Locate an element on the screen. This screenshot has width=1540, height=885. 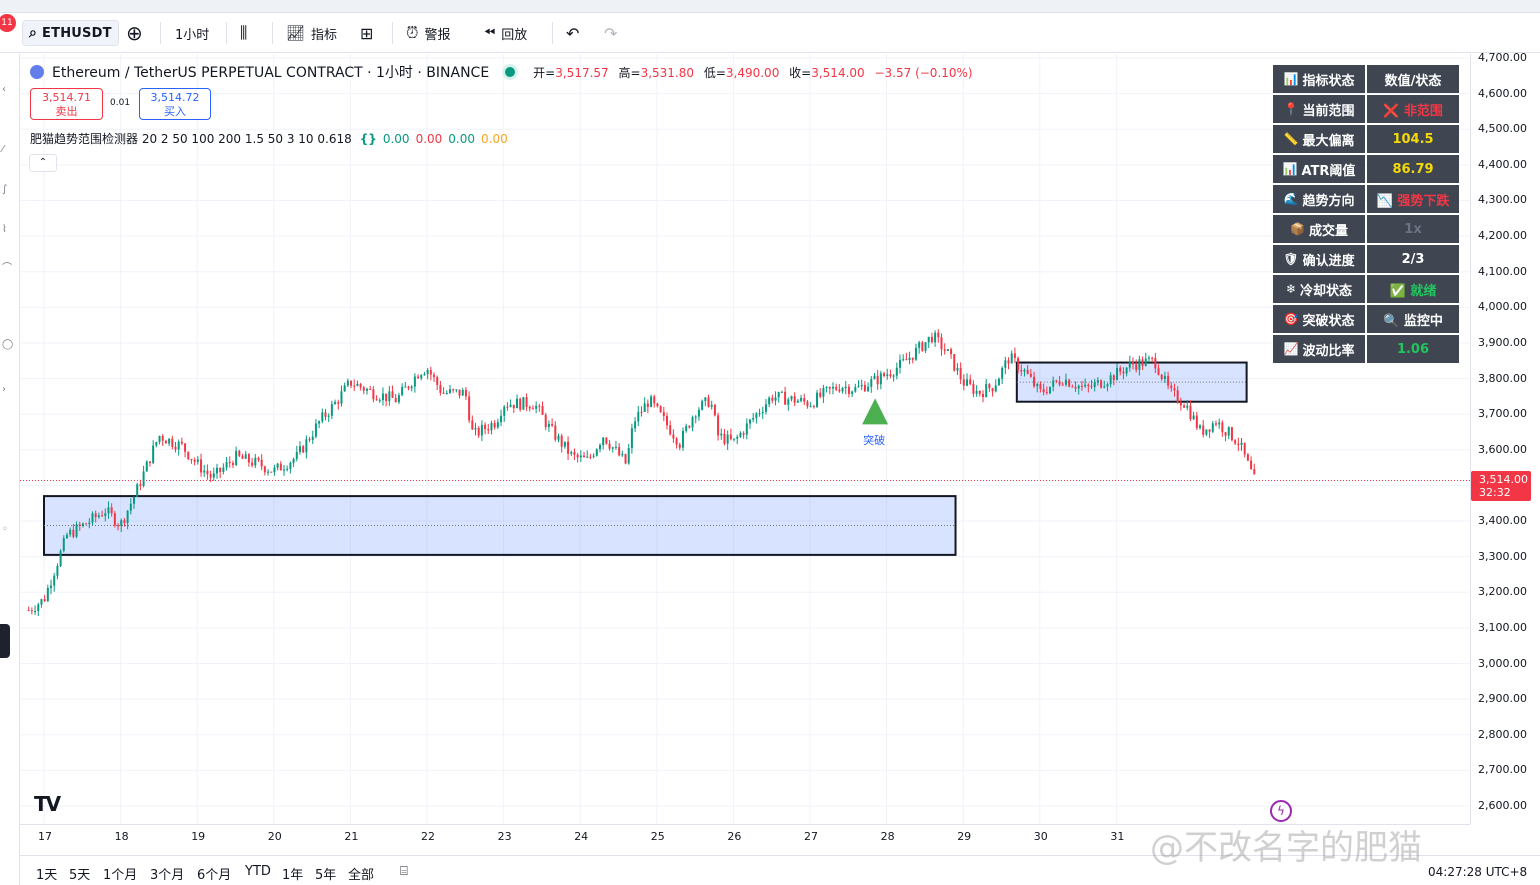
tool-pattern-icon: ⌇ is located at coordinates (4, 229).